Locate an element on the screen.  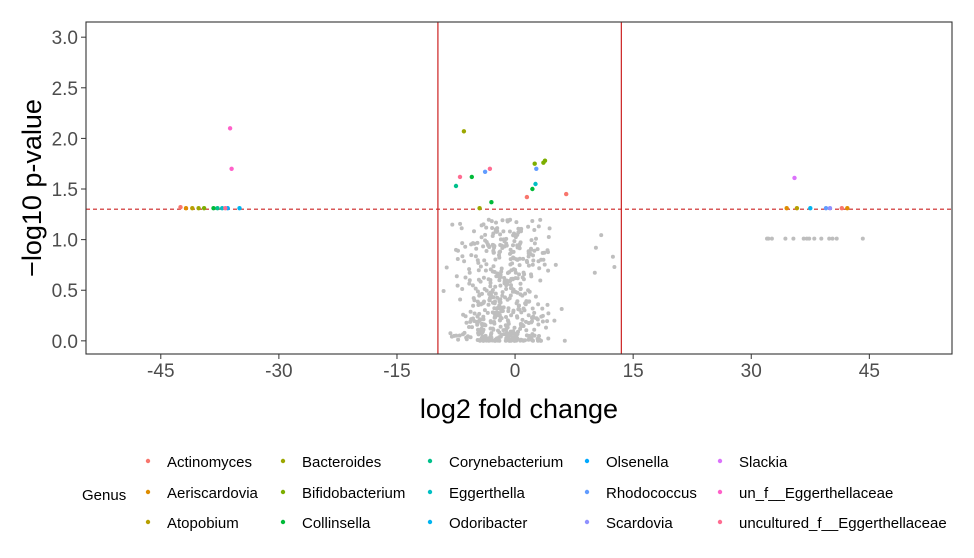
x-tick-label: -15 is located at coordinates (396, 371).